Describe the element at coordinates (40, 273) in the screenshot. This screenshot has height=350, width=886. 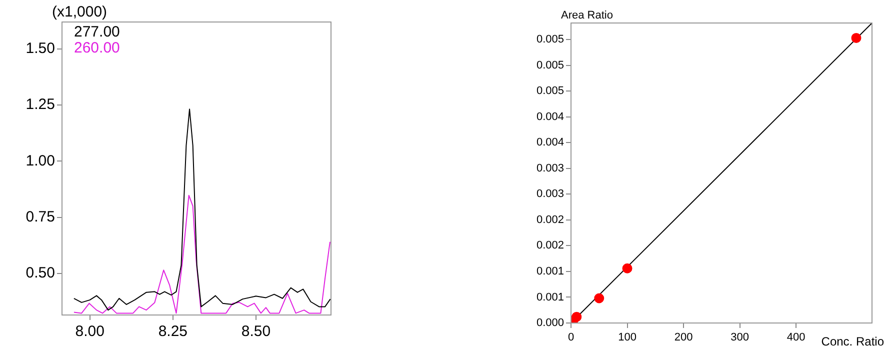
I see `y-tick-label: 0.50` at that location.